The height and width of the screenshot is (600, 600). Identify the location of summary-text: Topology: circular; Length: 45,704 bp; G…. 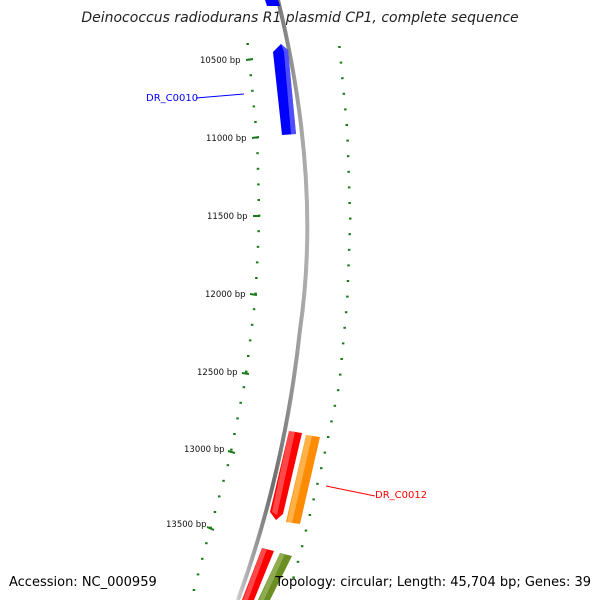
(433, 582).